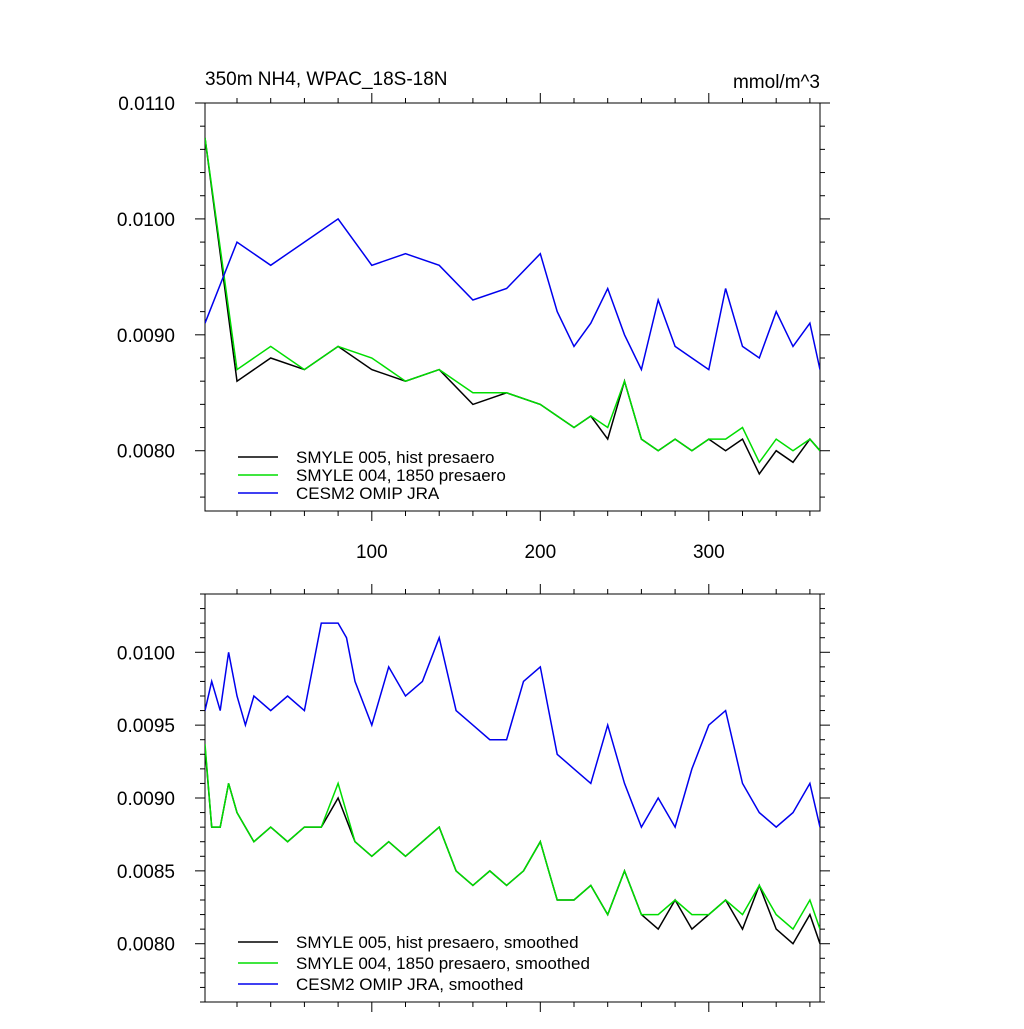  Describe the element at coordinates (709, 552) in the screenshot. I see `x-tick-label: 300` at that location.